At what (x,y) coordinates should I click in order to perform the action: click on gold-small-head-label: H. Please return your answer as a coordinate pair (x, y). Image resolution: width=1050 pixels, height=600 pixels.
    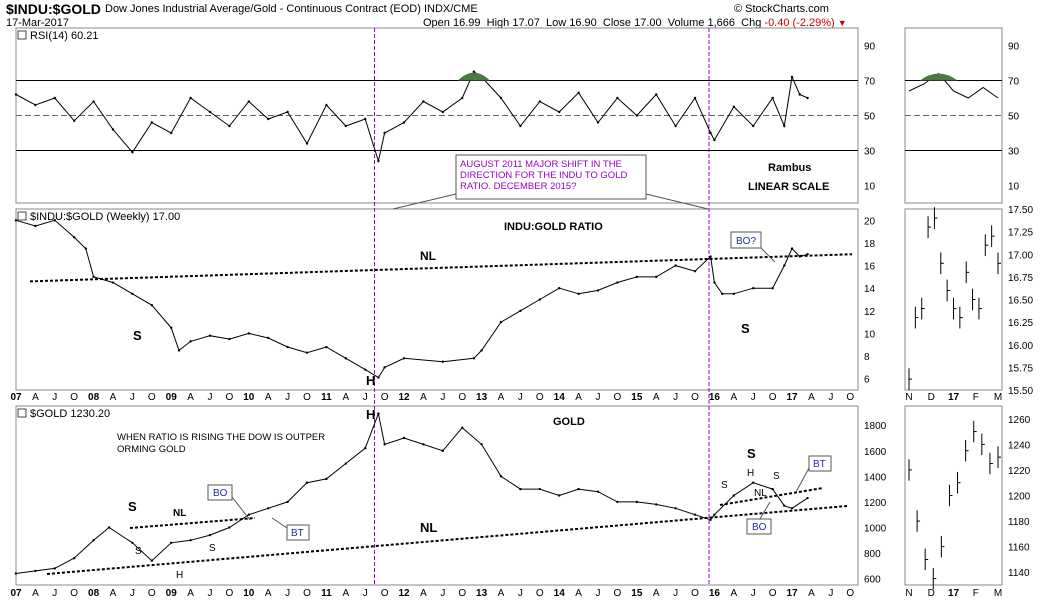
    Looking at the image, I should click on (750, 473).